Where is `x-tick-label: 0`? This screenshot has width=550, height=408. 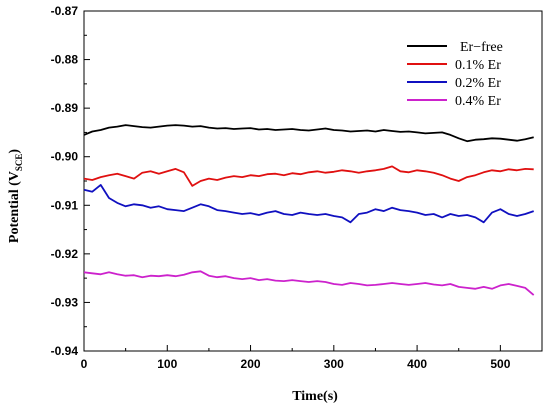
x-tick-label: 0 is located at coordinates (84, 364).